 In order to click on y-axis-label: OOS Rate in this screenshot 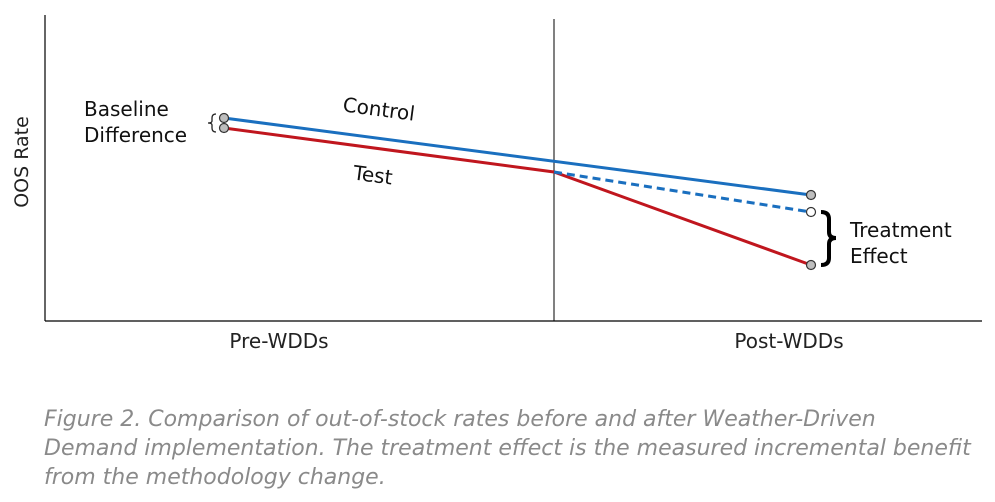, I will do `click(22, 162)`.